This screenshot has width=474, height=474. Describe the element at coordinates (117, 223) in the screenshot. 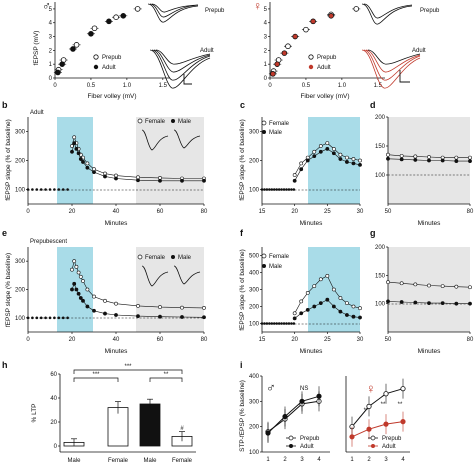

I see `panel-b-xlabel: Minutes` at that location.